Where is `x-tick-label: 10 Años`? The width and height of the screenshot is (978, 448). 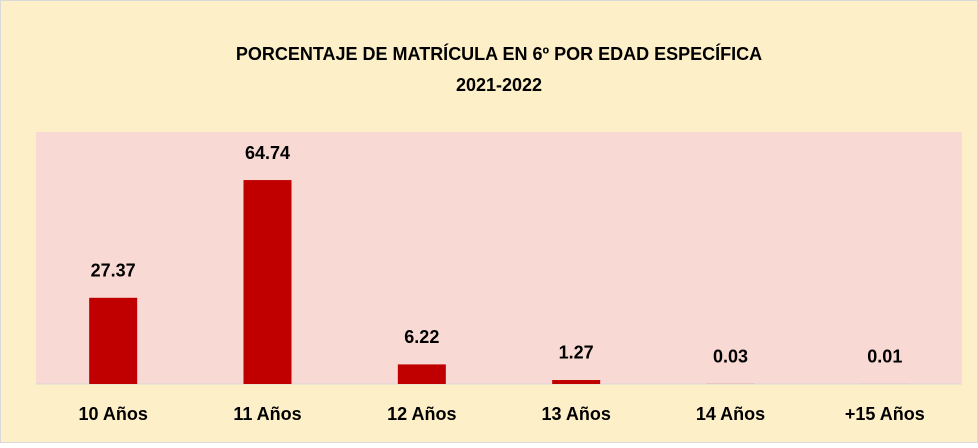 x-tick-label: 10 Años is located at coordinates (112, 414).